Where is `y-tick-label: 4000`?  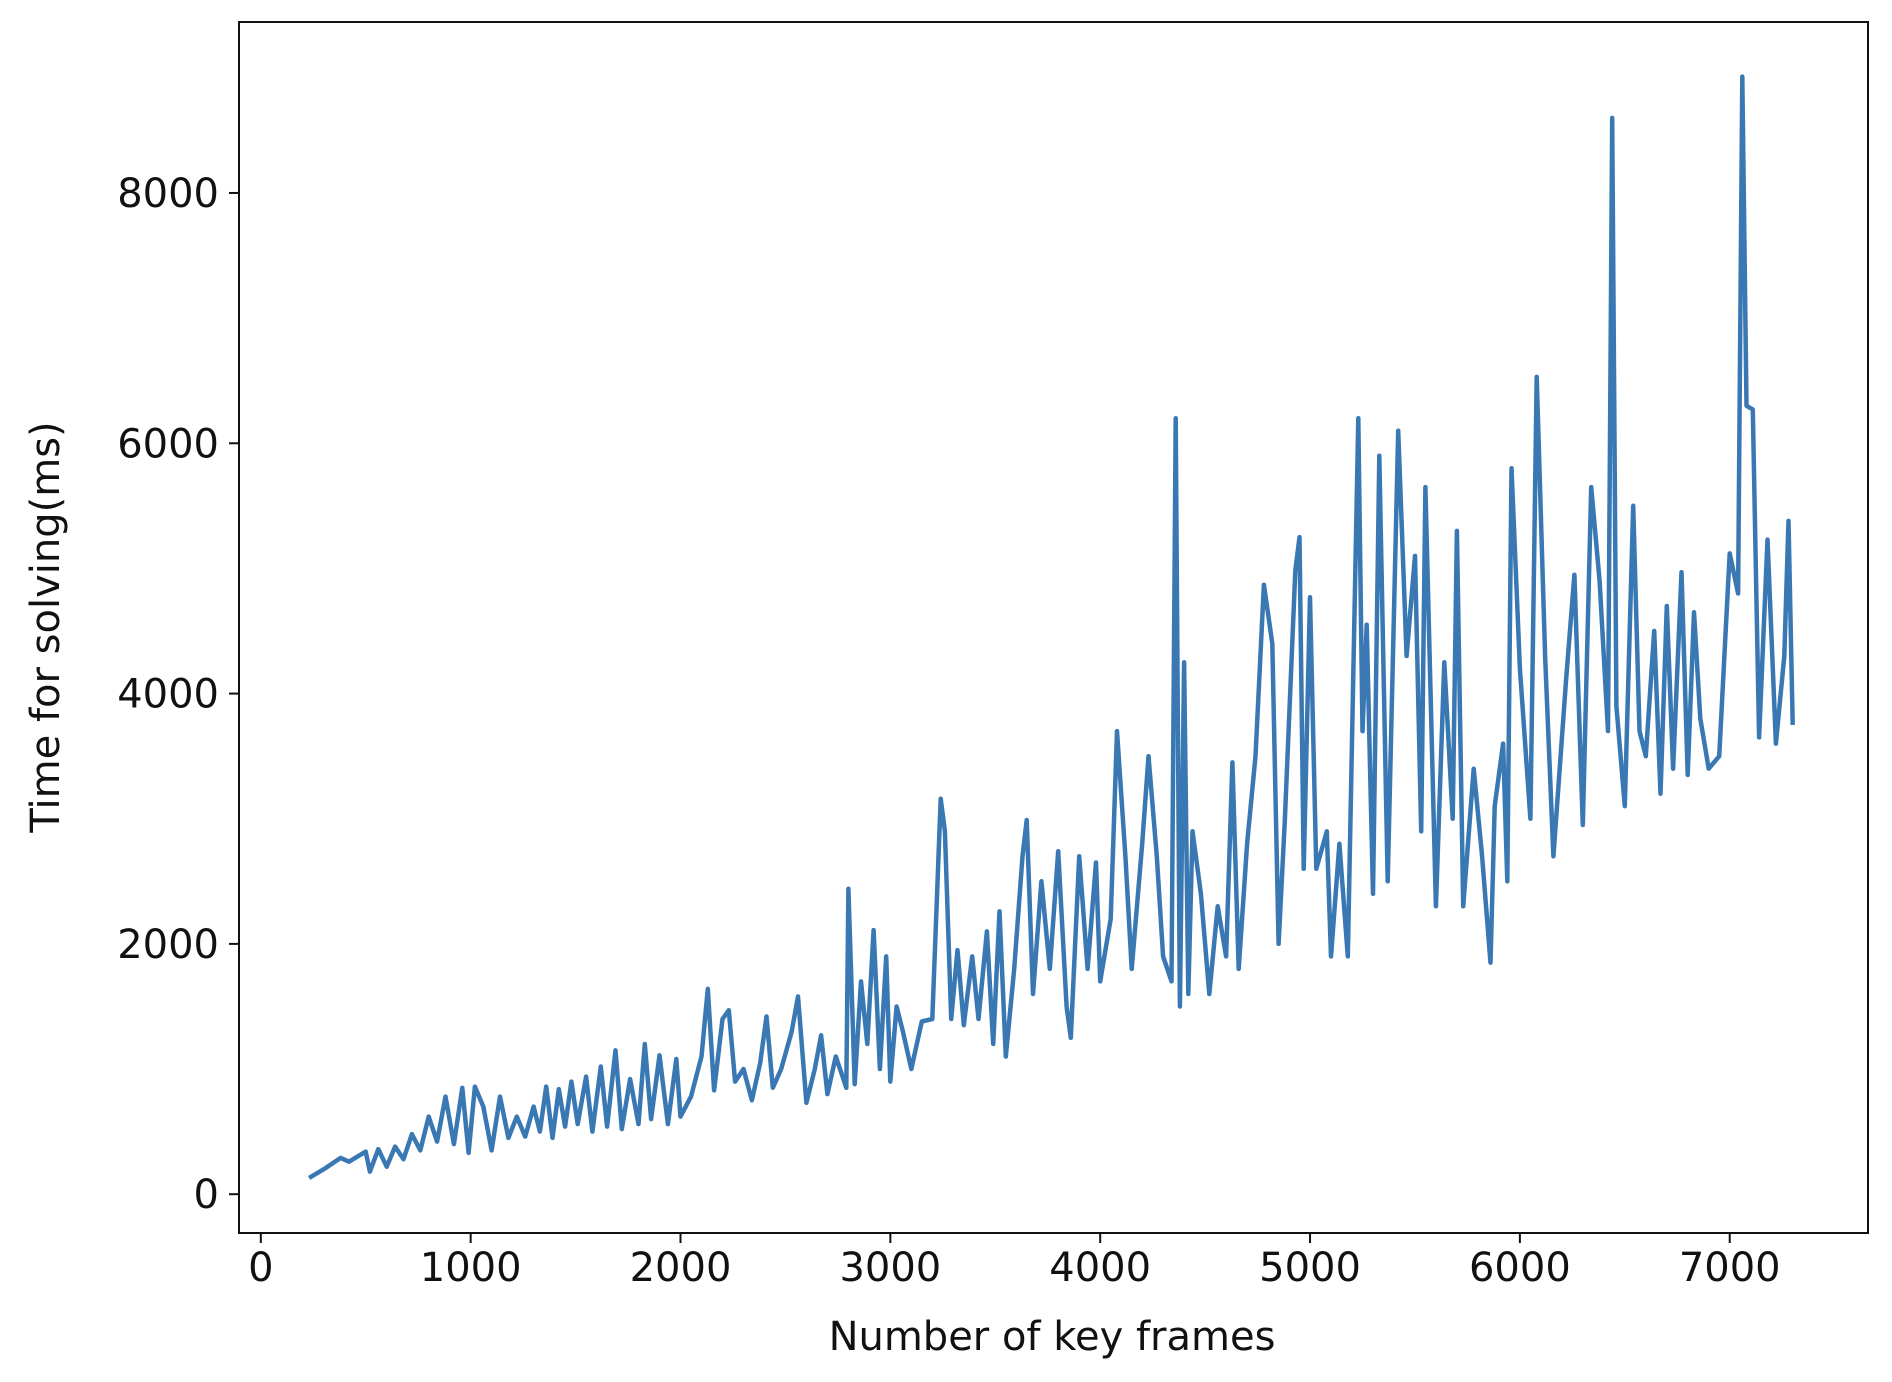
y-tick-label: 4000 is located at coordinates (168, 695).